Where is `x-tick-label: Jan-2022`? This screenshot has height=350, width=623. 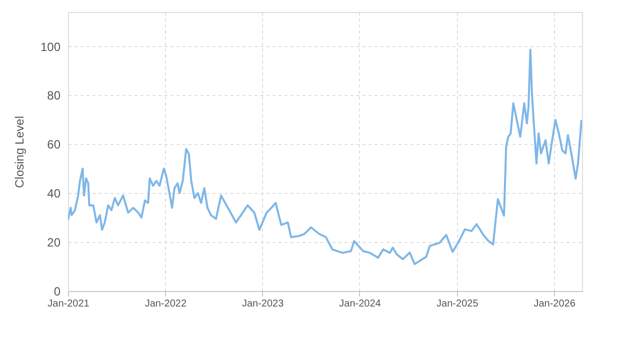 x-tick-label: Jan-2022 is located at coordinates (165, 304).